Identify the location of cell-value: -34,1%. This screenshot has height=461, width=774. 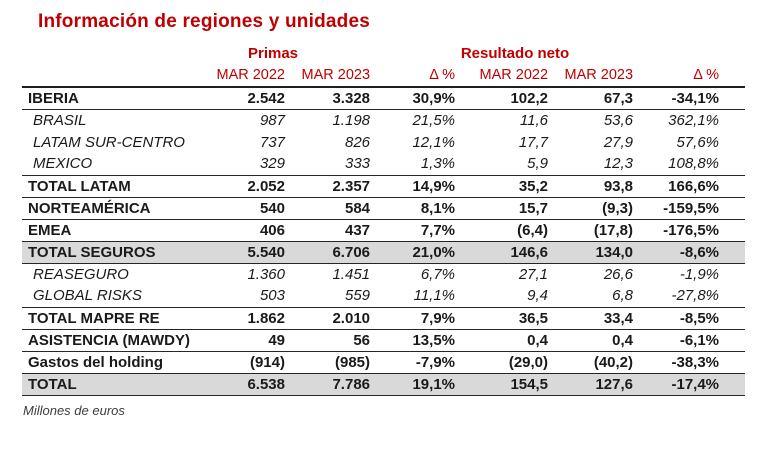
(690, 98).